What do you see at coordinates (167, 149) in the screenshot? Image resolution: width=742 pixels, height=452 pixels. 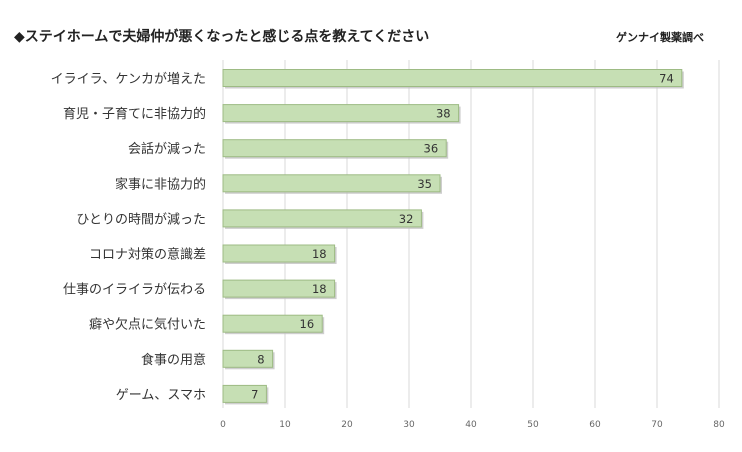 I see `category-label: 会話が減った` at bounding box center [167, 149].